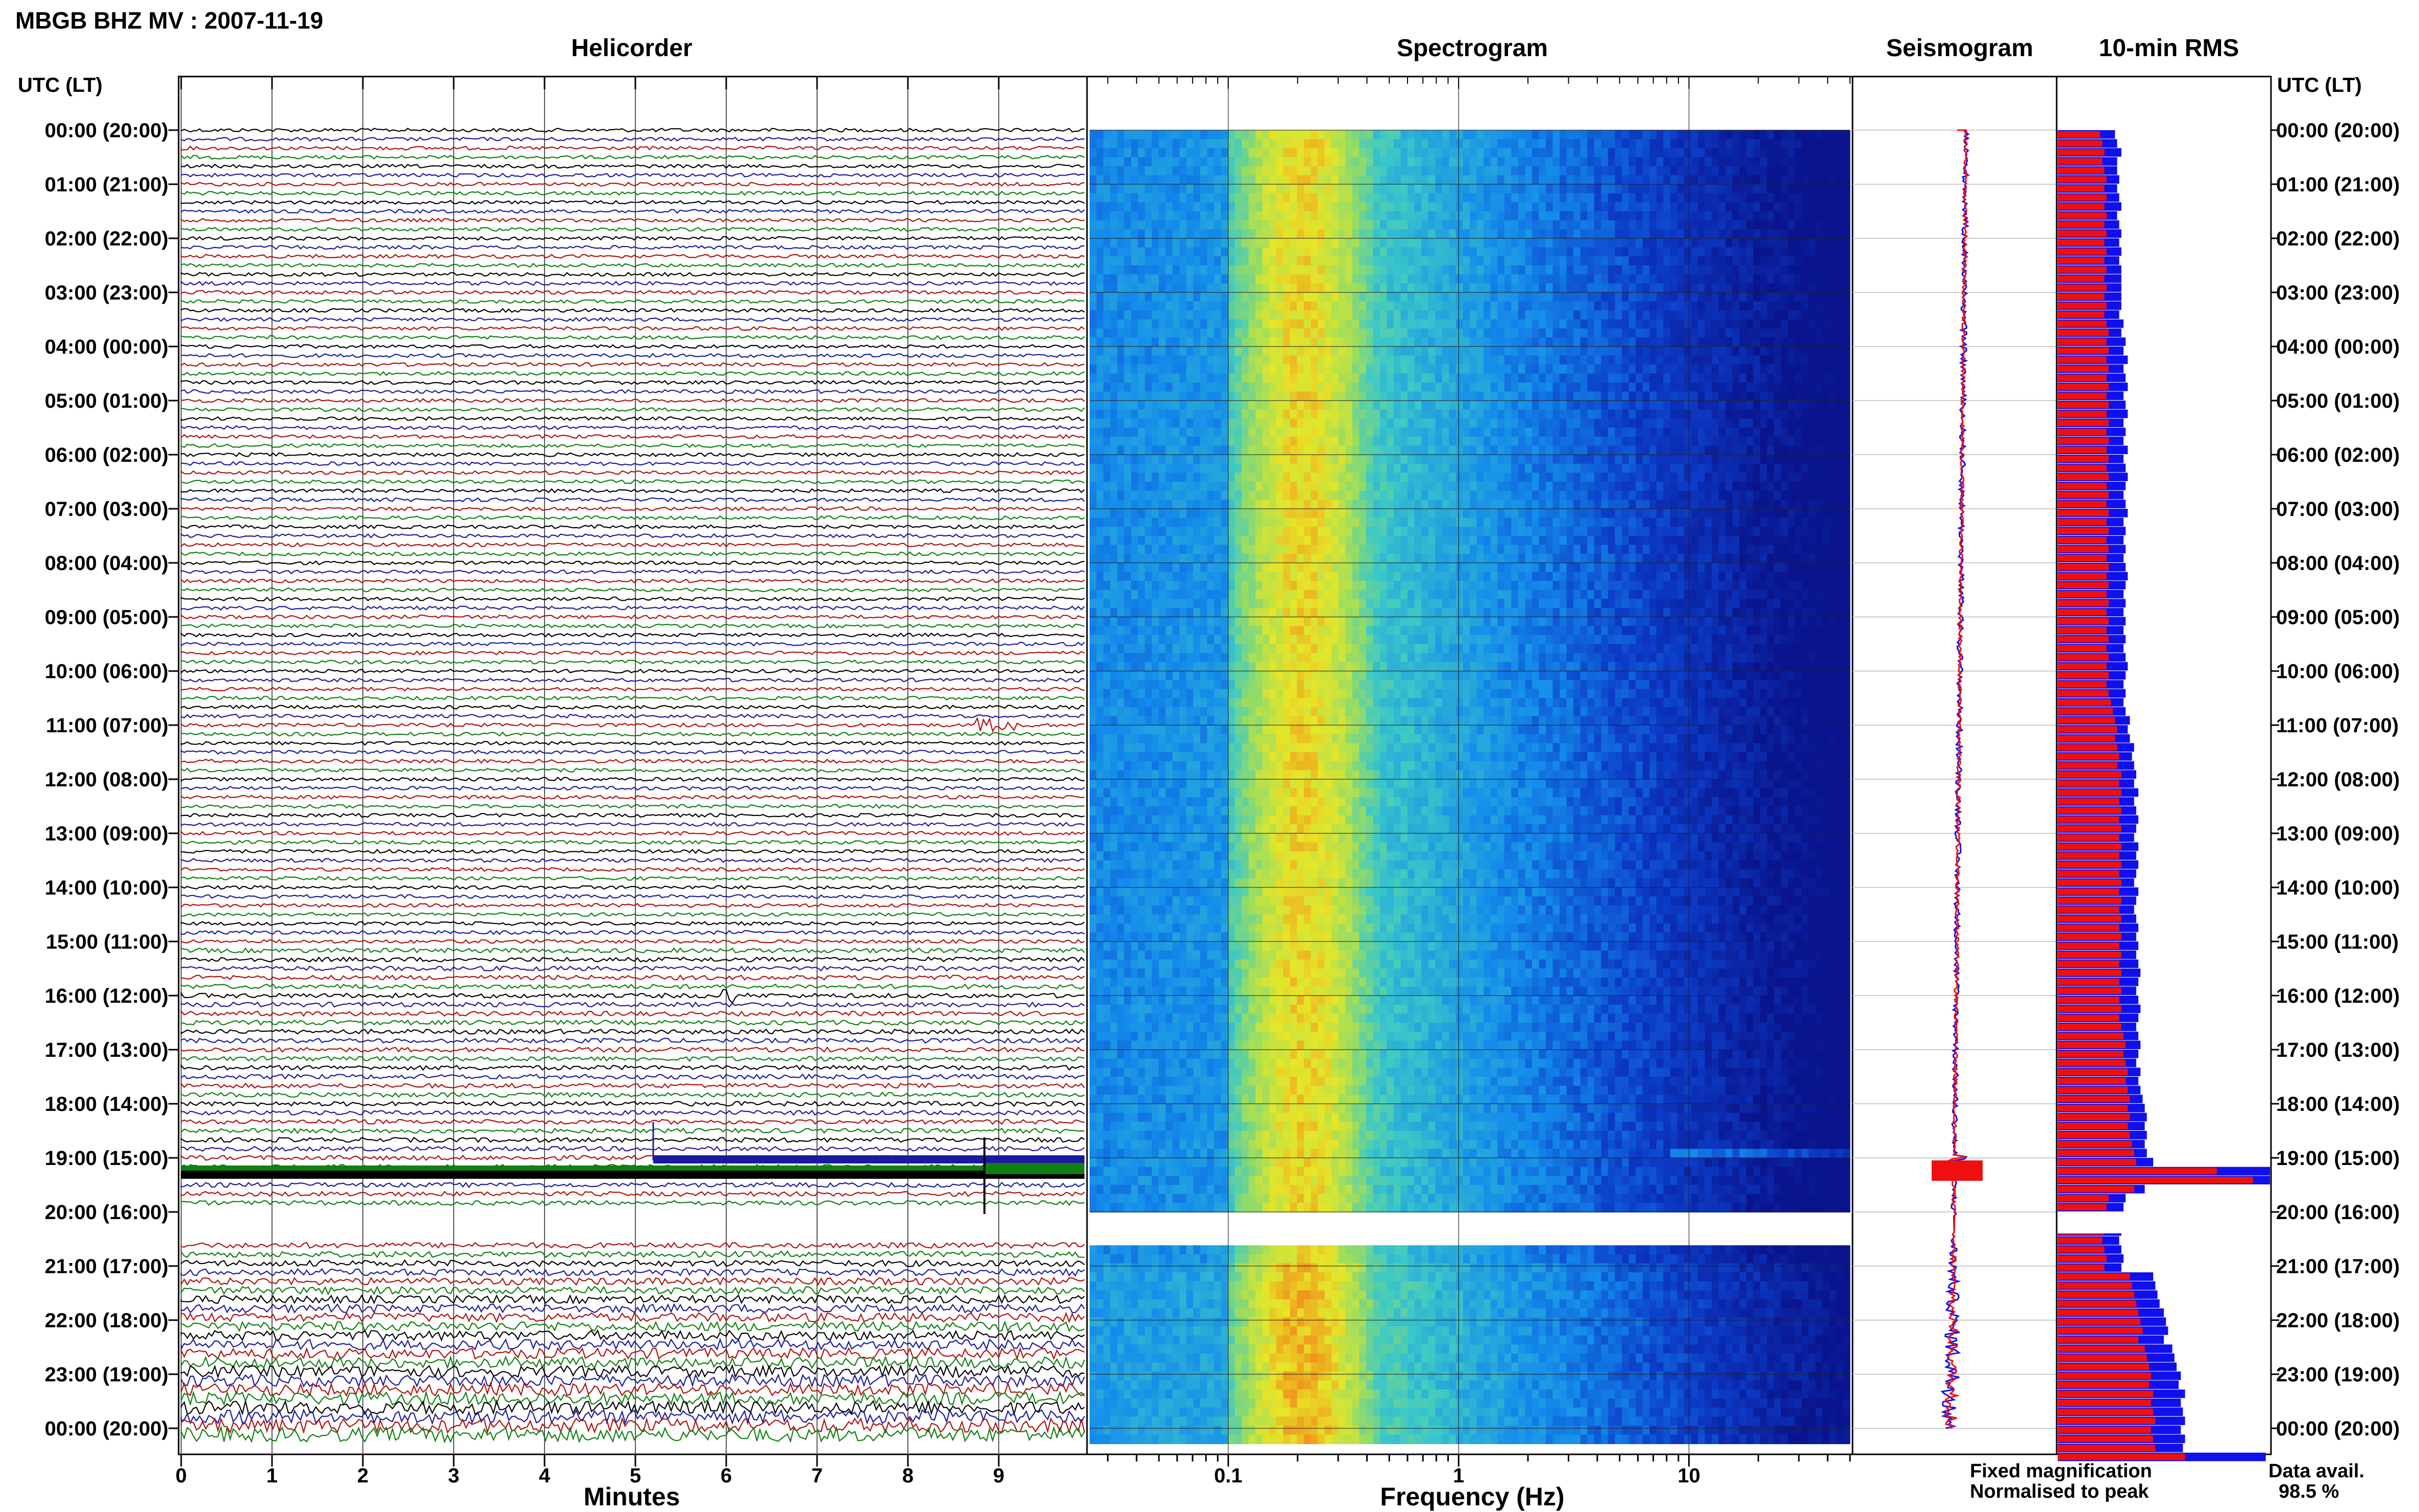 This screenshot has width=2419, height=1512. What do you see at coordinates (1959, 48) in the screenshot?
I see `seismogram-title: Seismogram` at bounding box center [1959, 48].